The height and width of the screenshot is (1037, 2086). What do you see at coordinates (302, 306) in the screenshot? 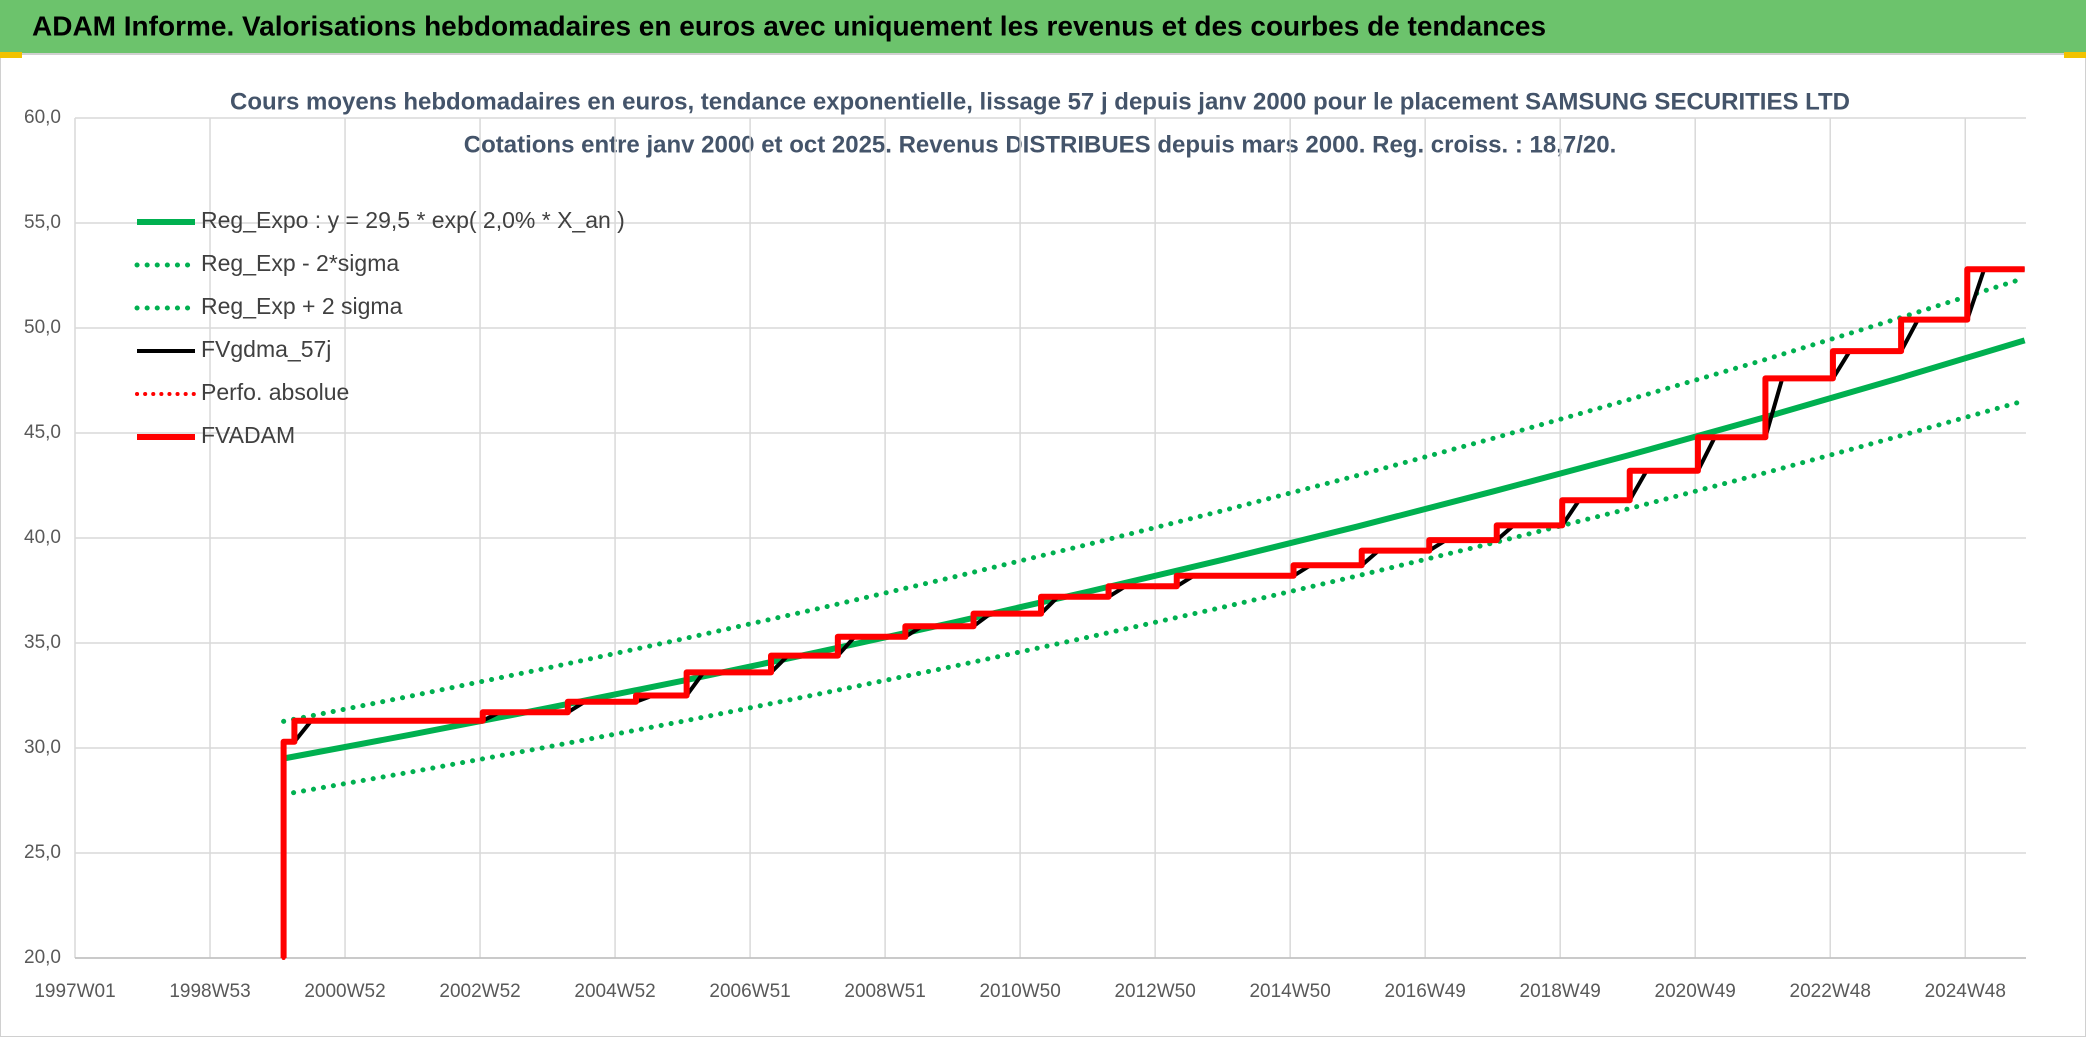
I see `legend-label: Reg_Exp + 2 sigma` at bounding box center [302, 306].